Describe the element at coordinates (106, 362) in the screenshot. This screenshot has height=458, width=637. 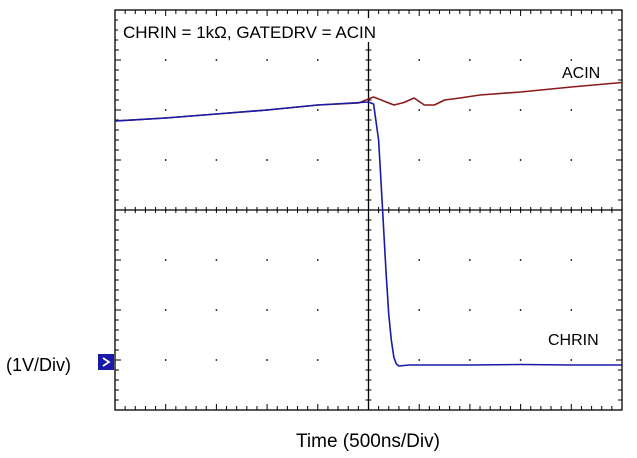
I see `ground-marker` at that location.